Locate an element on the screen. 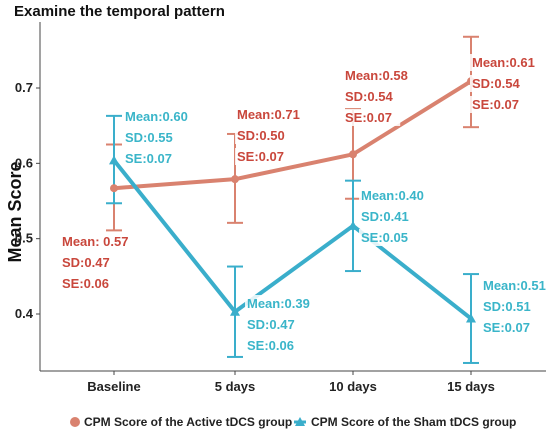 The width and height of the screenshot is (550, 441). annotation-text: Mean:0.40 is located at coordinates (392, 195).